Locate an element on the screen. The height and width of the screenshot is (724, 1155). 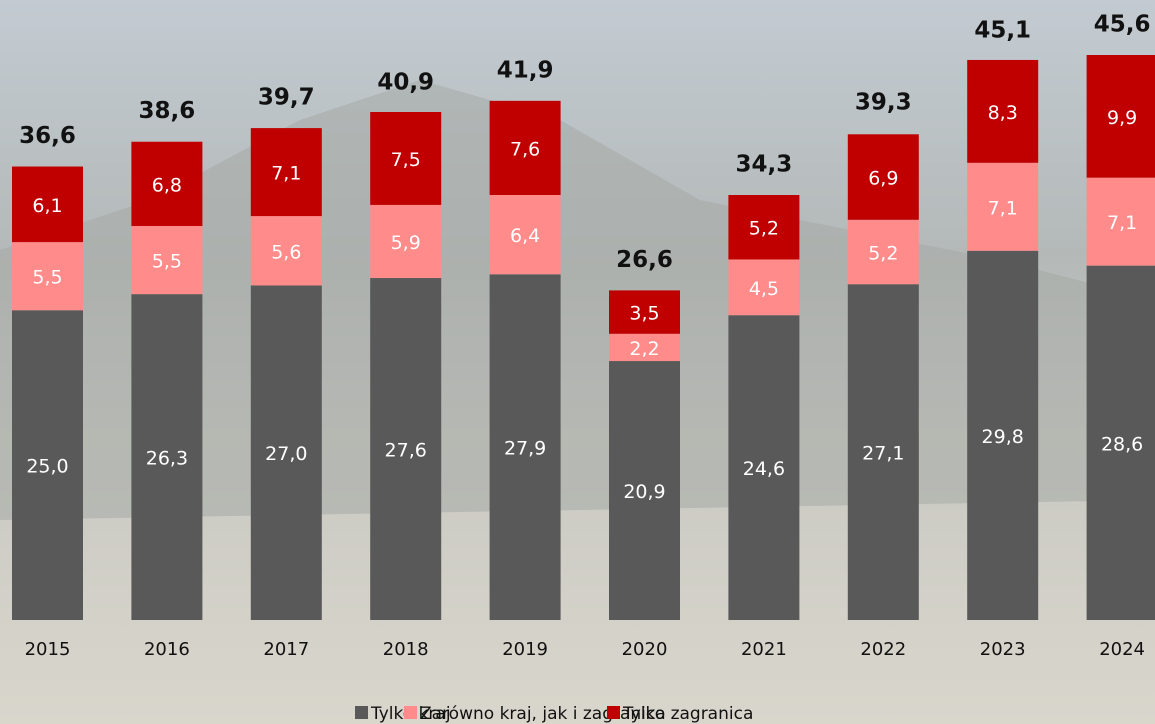
segment-label: 9,9 is located at coordinates (1122, 118).